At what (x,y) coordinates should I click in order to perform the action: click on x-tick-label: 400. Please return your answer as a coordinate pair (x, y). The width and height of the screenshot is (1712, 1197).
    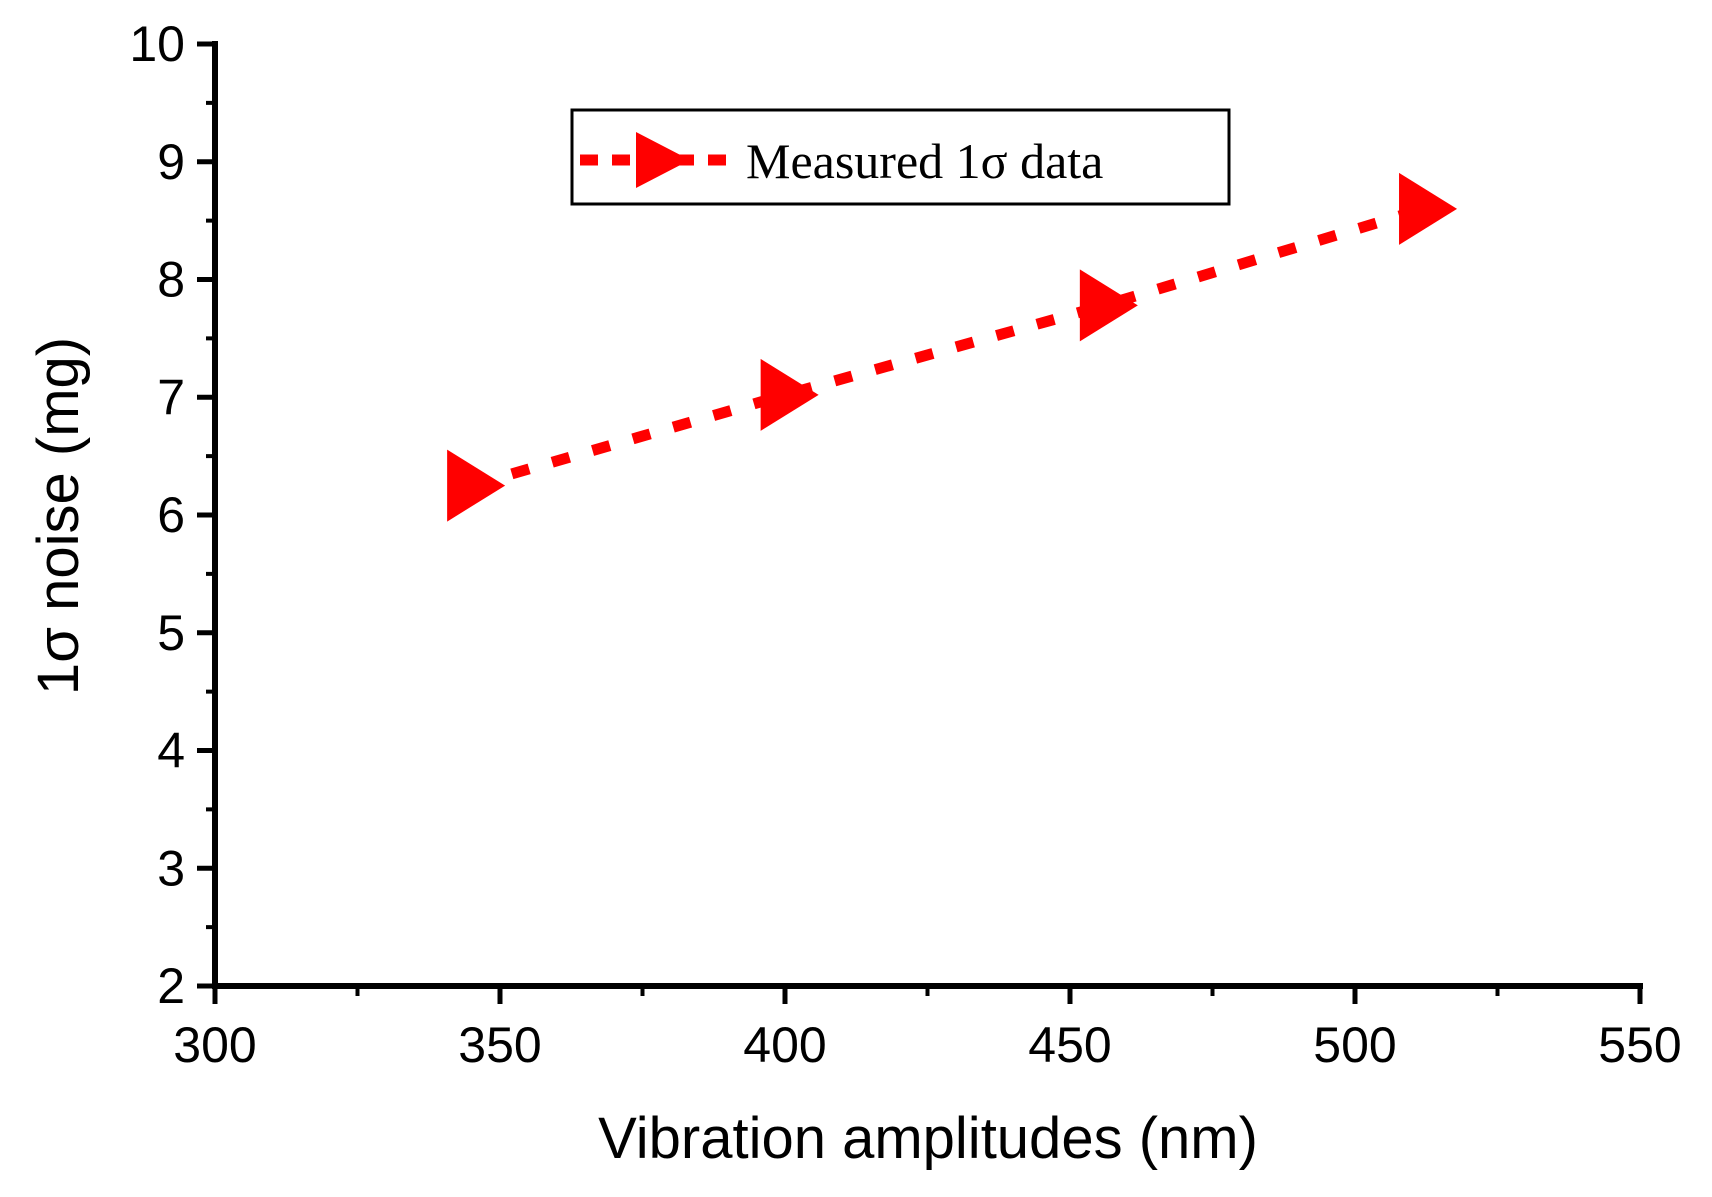
    Looking at the image, I should click on (784, 1045).